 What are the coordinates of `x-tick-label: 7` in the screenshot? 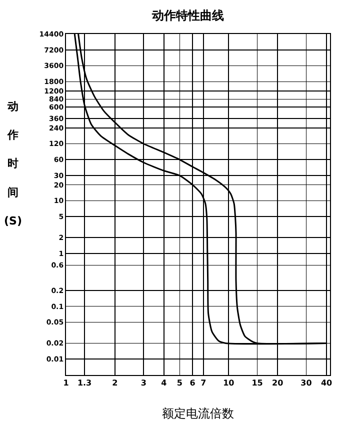 It's located at (203, 383).